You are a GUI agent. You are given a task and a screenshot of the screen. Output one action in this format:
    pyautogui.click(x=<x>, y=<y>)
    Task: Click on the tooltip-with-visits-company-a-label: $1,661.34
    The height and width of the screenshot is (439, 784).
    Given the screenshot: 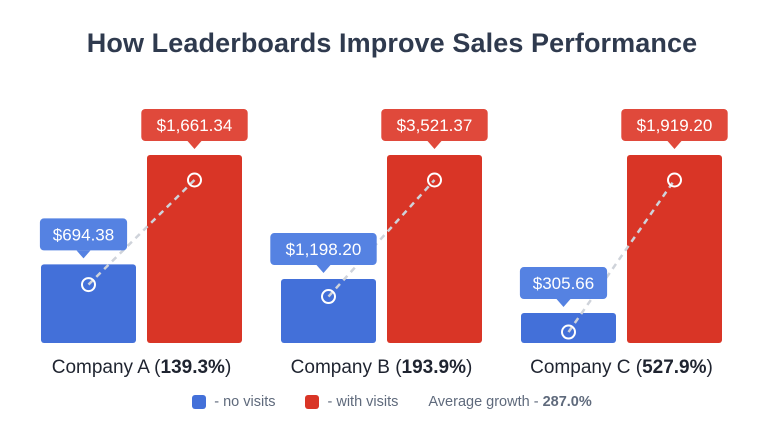 What is the action you would take?
    pyautogui.click(x=195, y=125)
    